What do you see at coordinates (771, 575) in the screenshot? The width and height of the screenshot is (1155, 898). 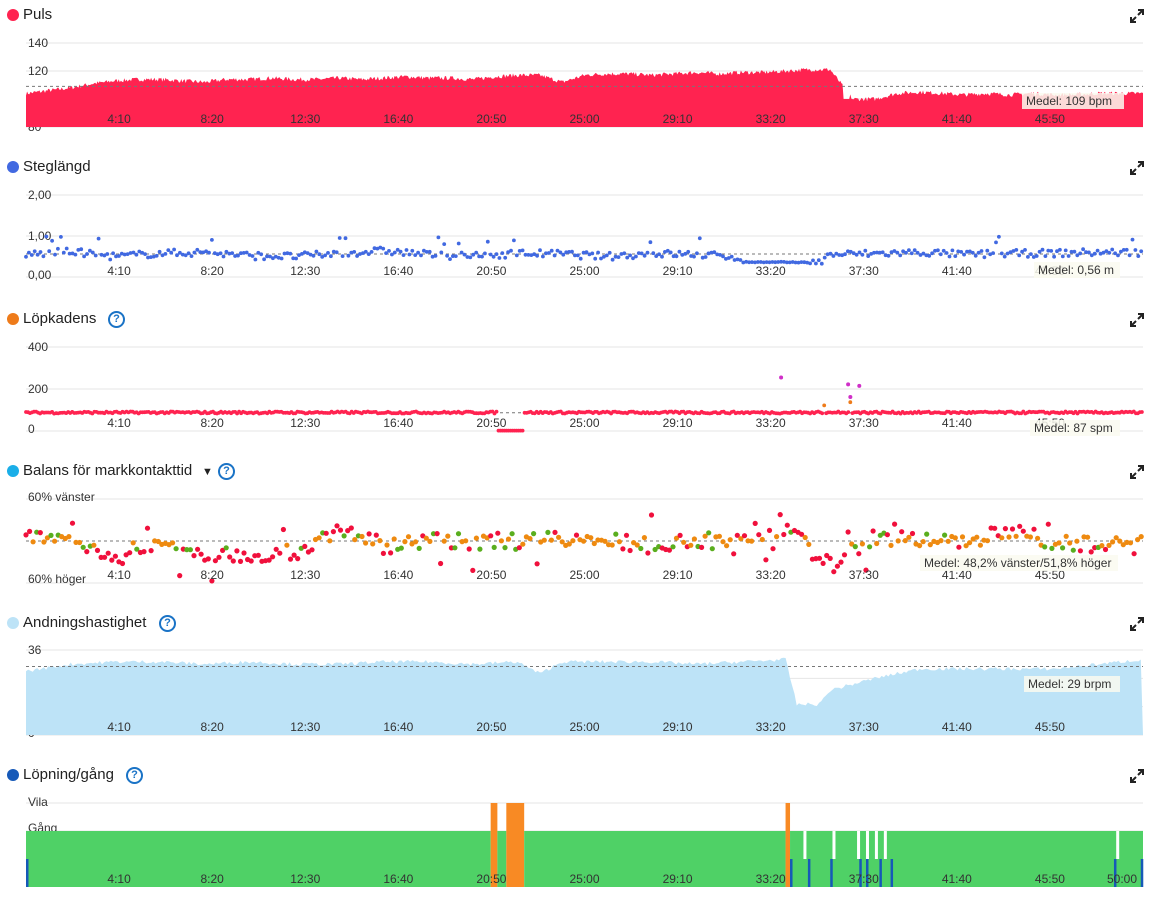 I see `balance-x-tick-label: 33:20` at bounding box center [771, 575].